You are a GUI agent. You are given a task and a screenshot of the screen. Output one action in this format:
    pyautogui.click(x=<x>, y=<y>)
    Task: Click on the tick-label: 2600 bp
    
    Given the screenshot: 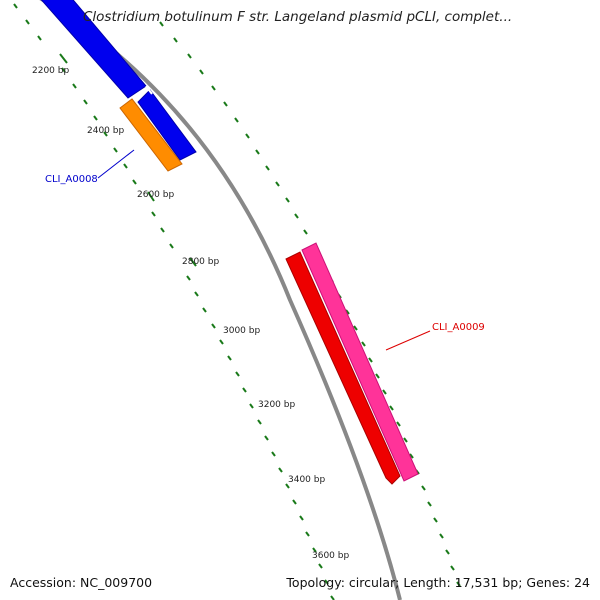 What is the action you would take?
    pyautogui.click(x=155, y=195)
    